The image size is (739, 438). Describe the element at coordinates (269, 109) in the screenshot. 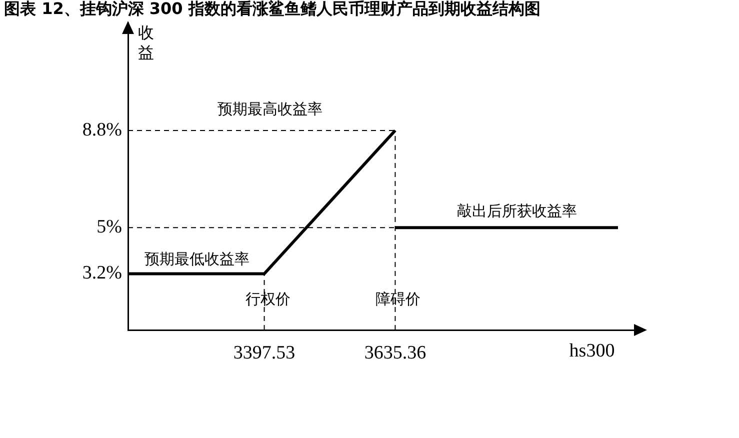

I see `annotation: 预期最高收益率` at that location.